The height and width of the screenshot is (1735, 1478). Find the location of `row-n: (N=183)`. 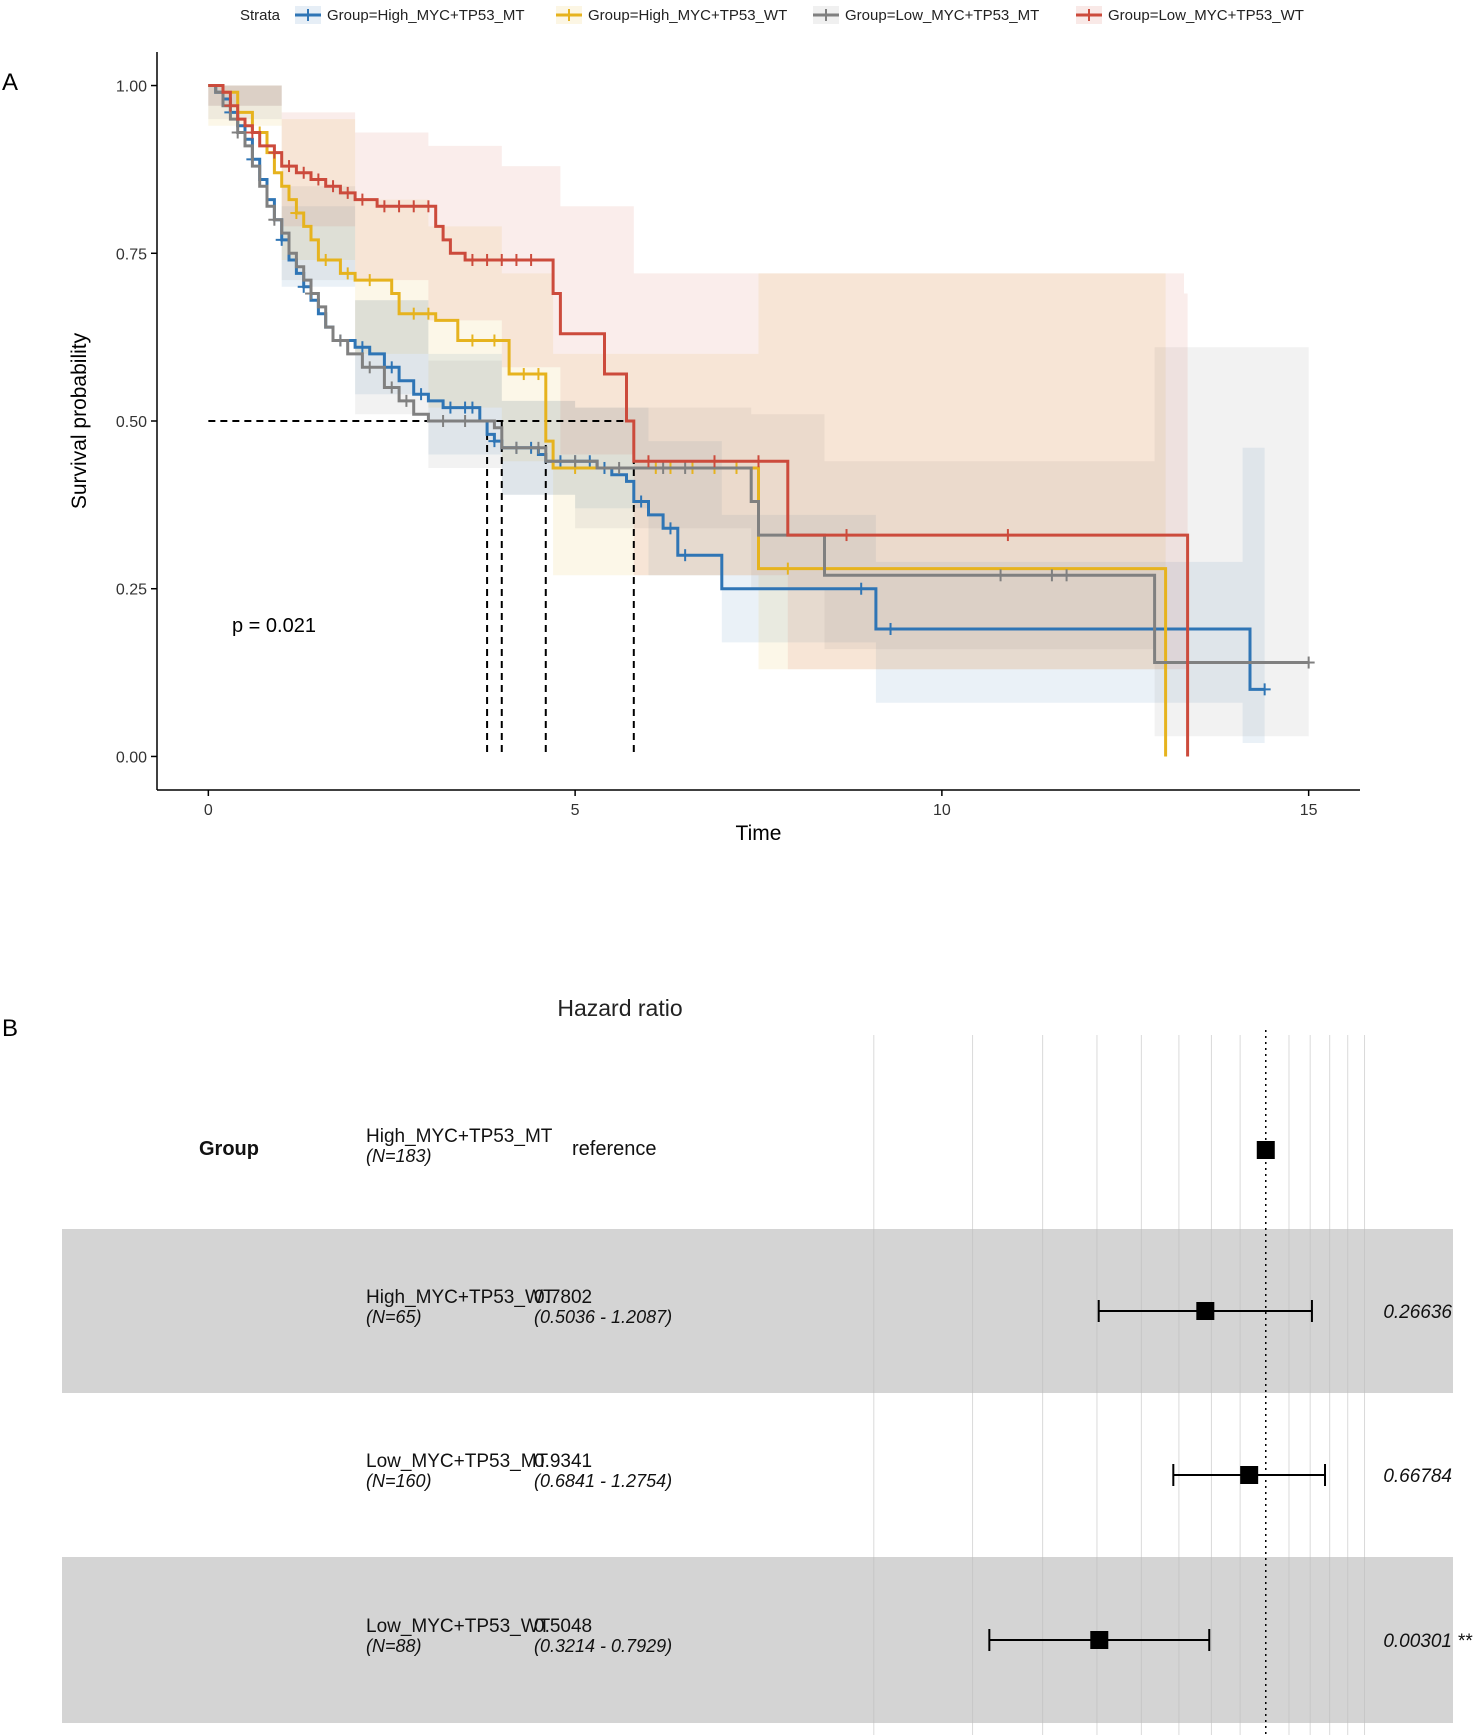

row-n: (N=183) is located at coordinates (399, 1156).